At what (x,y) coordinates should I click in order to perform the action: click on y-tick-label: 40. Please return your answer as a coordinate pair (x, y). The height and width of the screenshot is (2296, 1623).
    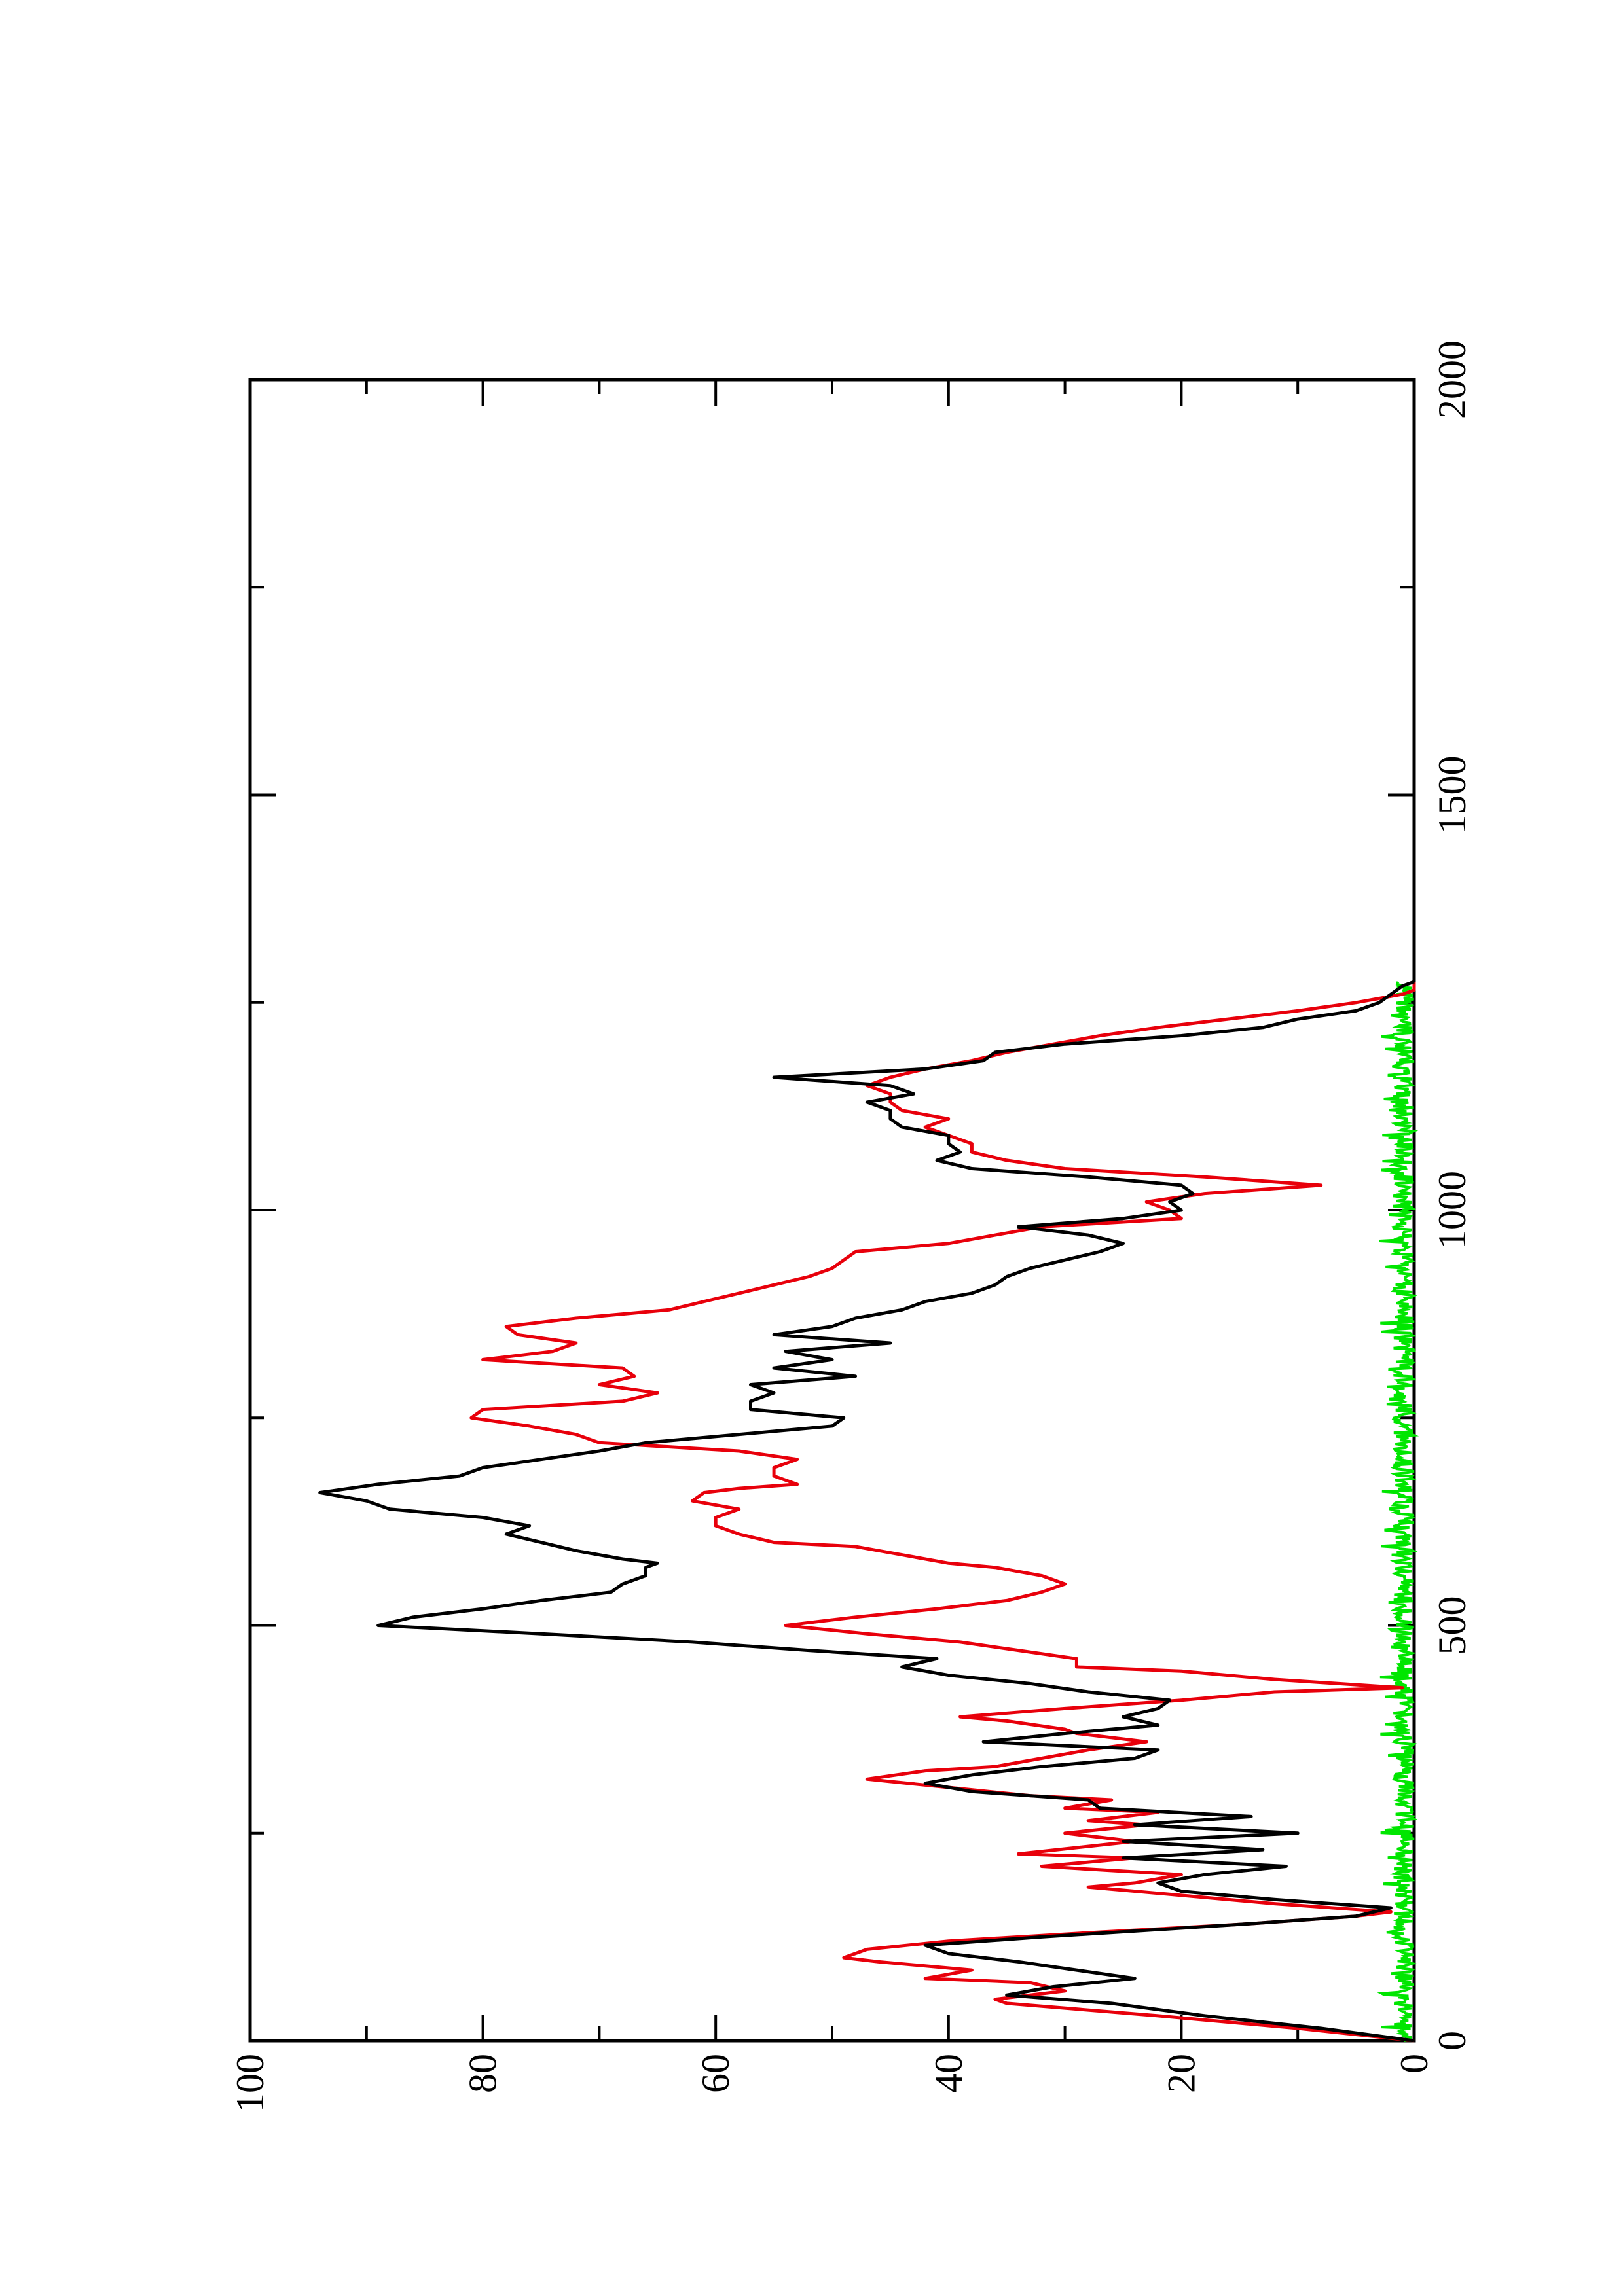
    Looking at the image, I should click on (948, 2073).